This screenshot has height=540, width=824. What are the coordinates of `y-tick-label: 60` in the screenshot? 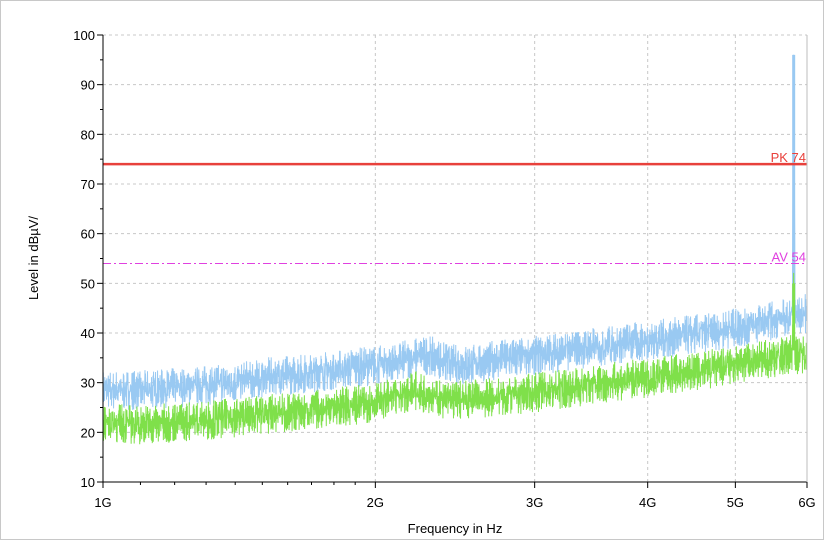 It's located at (88, 234).